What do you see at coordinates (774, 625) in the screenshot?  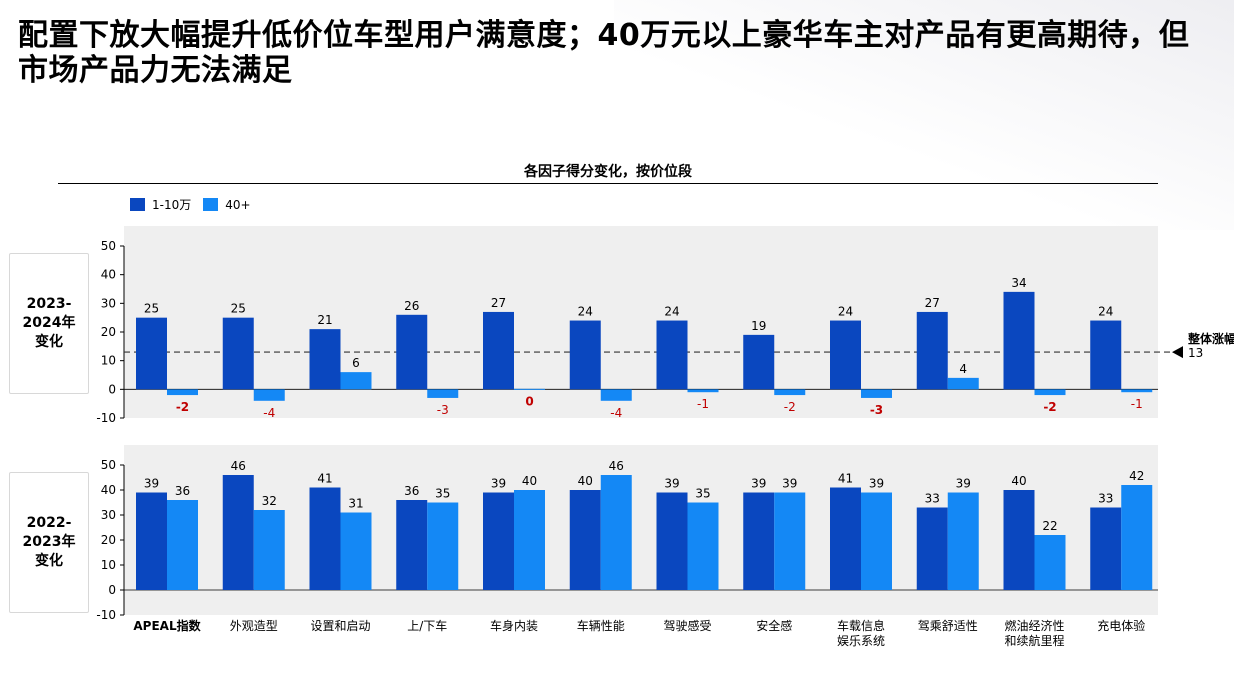 I see `x-category-label: 安全感` at bounding box center [774, 625].